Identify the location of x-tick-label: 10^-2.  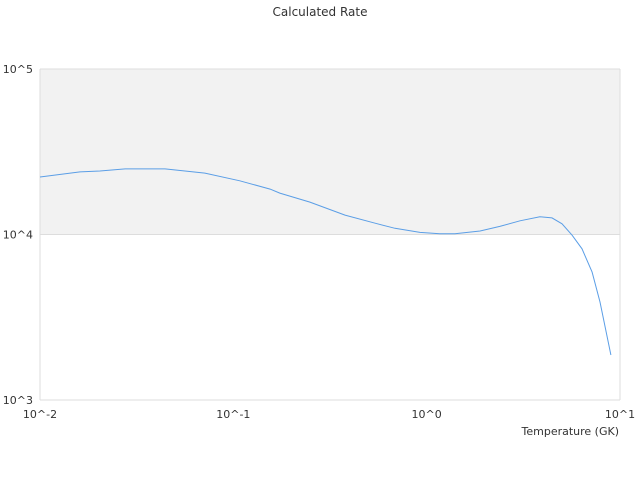
(40, 414).